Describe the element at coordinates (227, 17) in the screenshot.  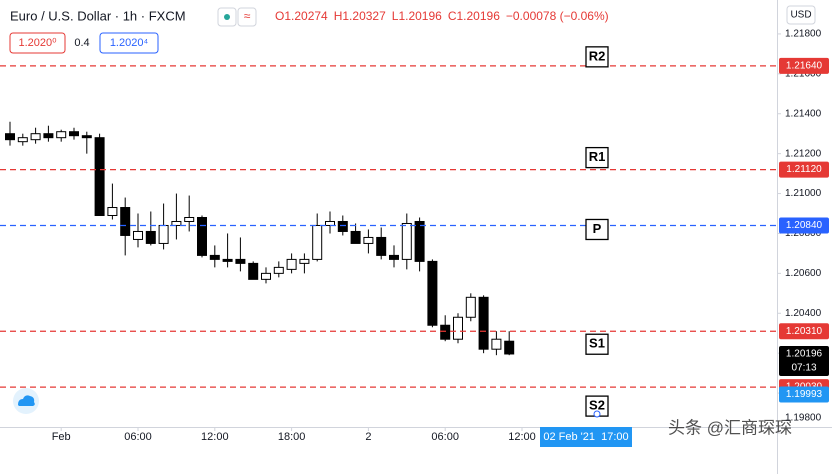
I see `status-dot` at that location.